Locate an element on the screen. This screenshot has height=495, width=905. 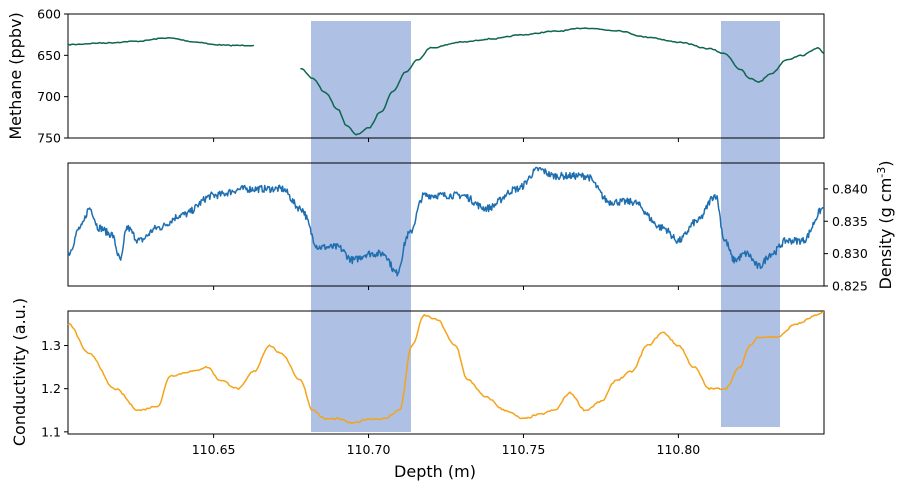
conductivity-y-ticks: 1.1 1.2 1.3 is located at coordinates (54, 388).